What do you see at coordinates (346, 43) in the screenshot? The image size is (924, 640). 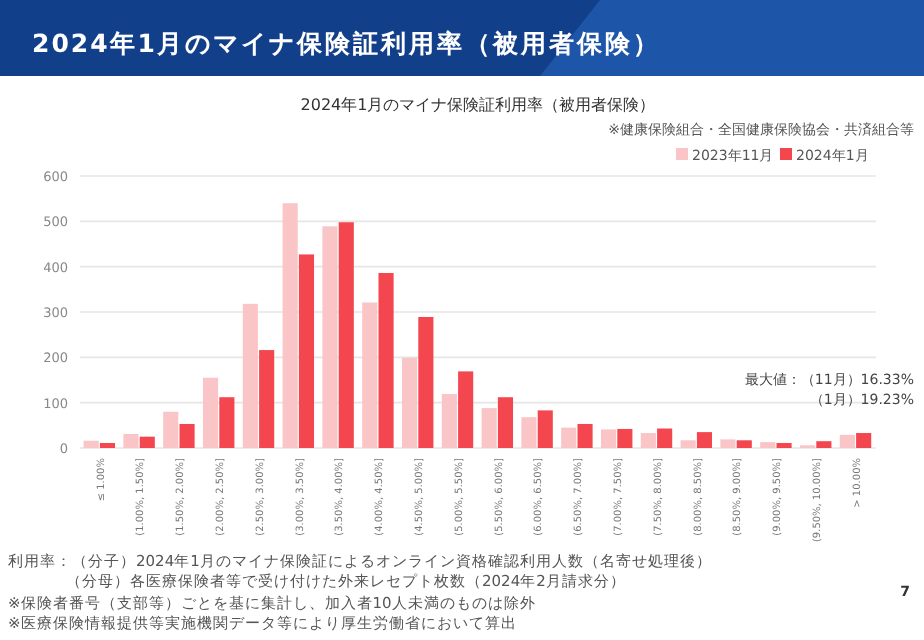 I see `chart-title: 2024年1月のマイナ保険証利用率（被用者保険）` at bounding box center [346, 43].